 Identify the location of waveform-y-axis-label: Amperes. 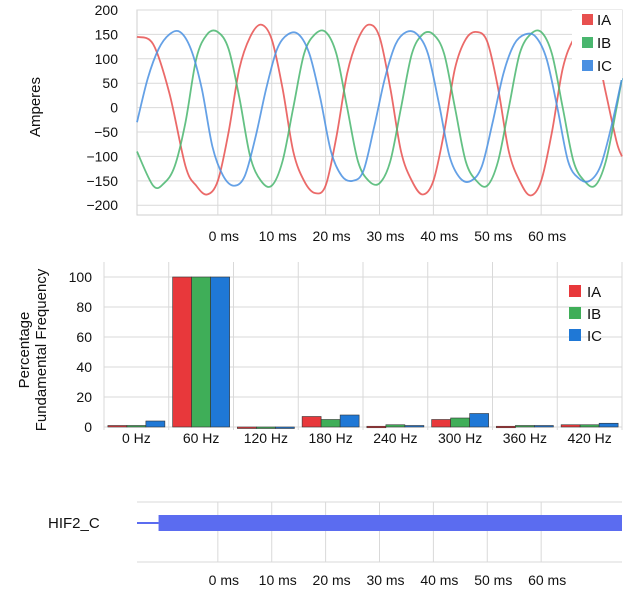
(35, 107).